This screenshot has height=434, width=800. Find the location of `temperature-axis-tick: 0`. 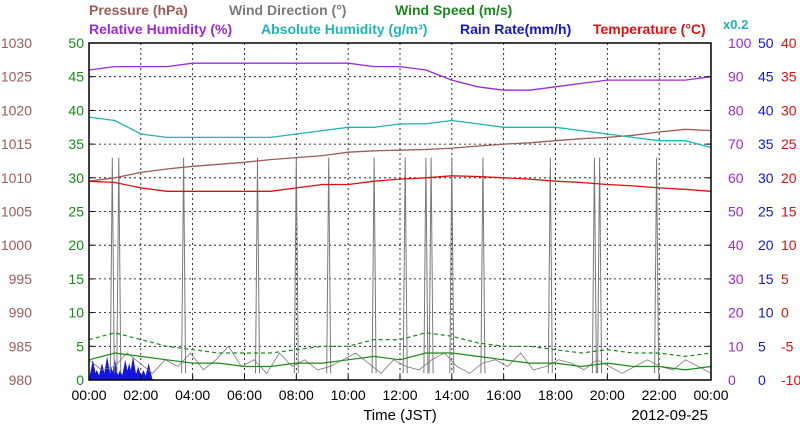

temperature-axis-tick: 0 is located at coordinates (785, 313).